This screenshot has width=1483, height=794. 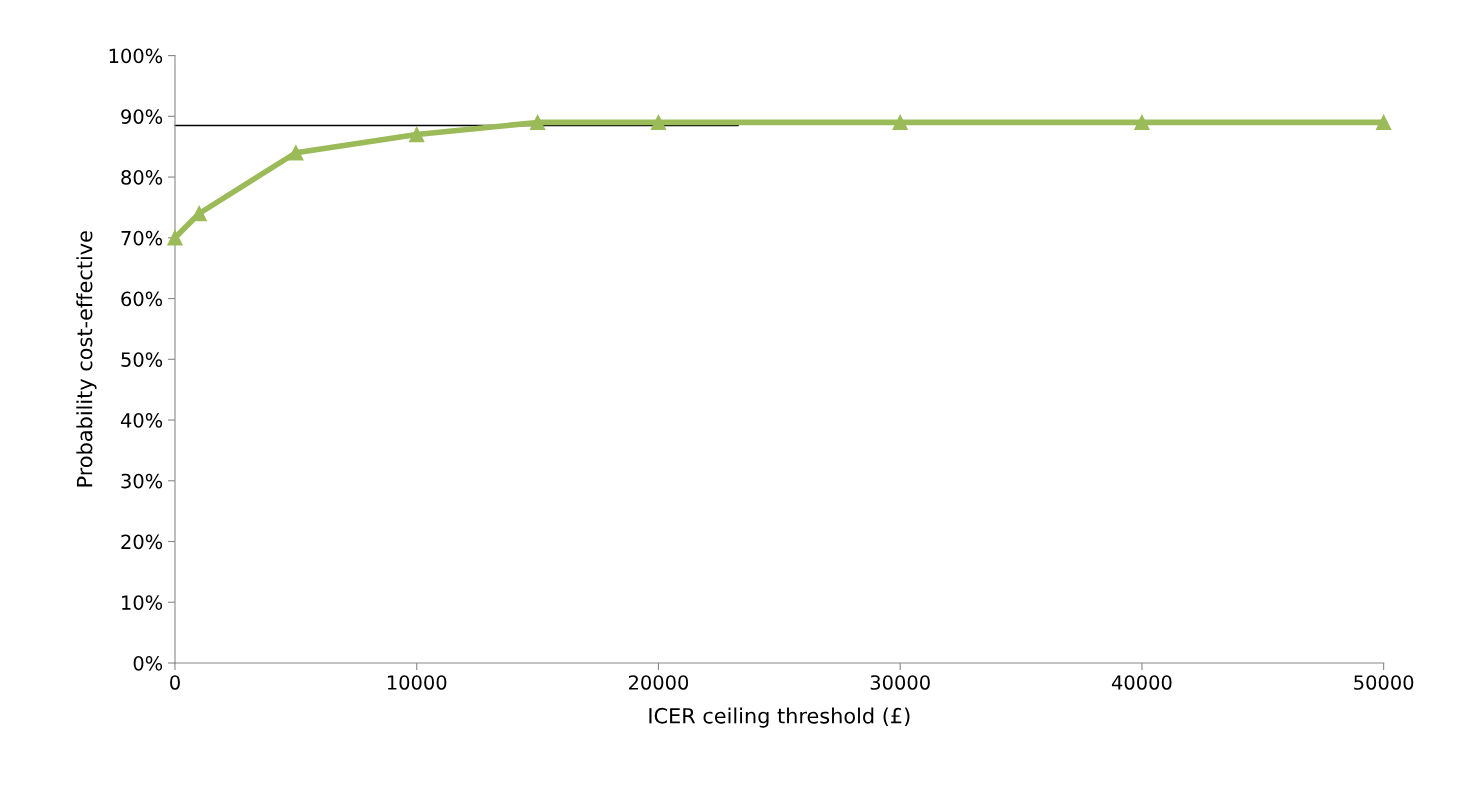 I want to click on y-tick-label: 10%, so click(x=142, y=602).